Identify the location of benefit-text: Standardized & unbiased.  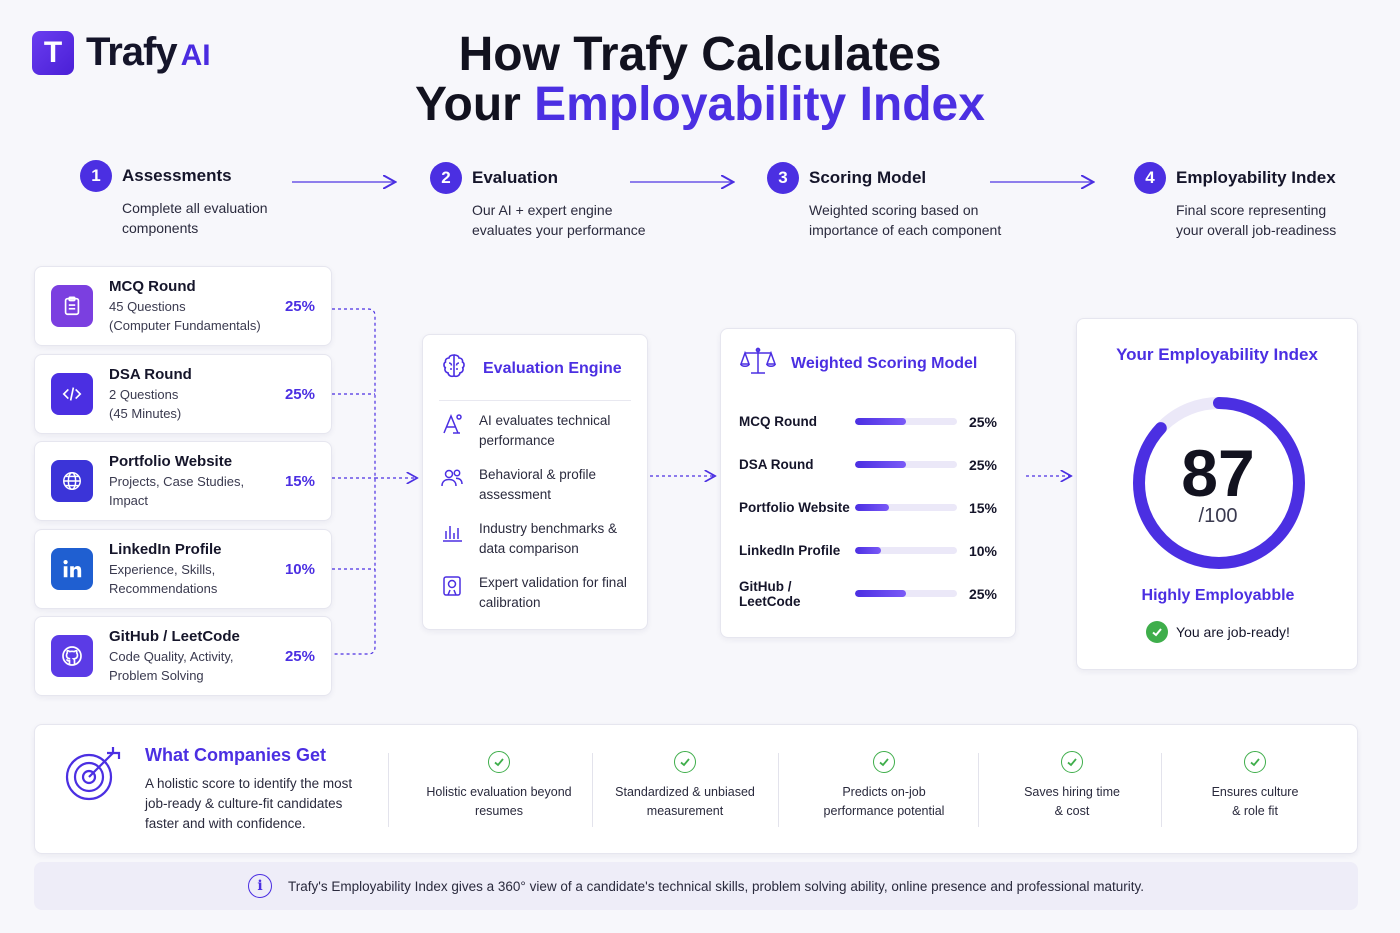
(685, 792).